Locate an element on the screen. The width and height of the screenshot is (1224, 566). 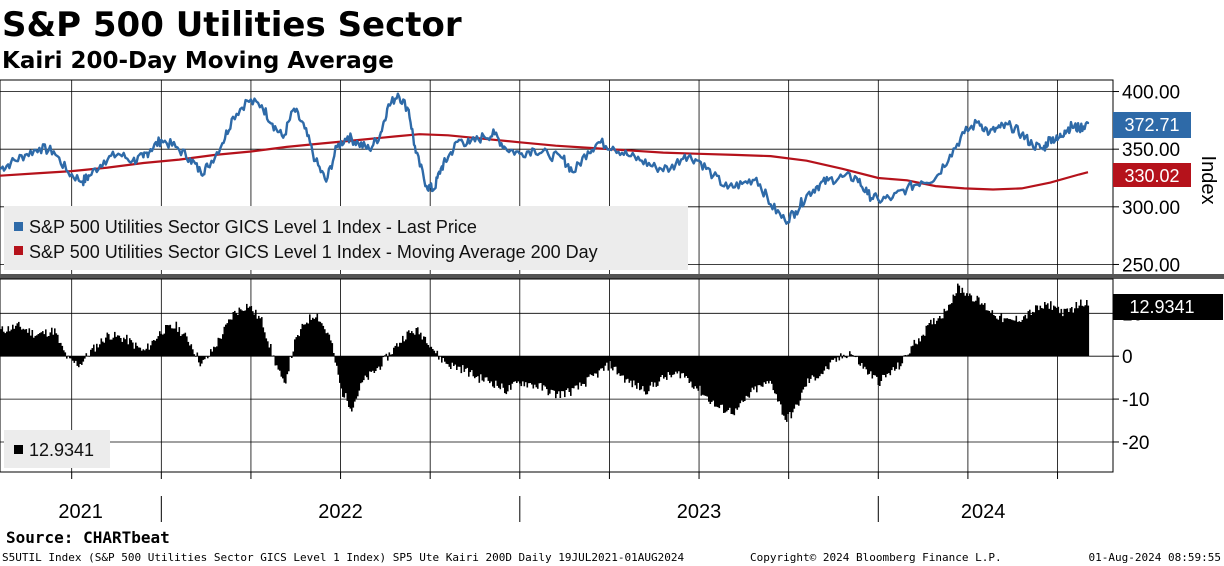
chart-subtitle: Kairi 200-Day Moving Average is located at coordinates (198, 61).